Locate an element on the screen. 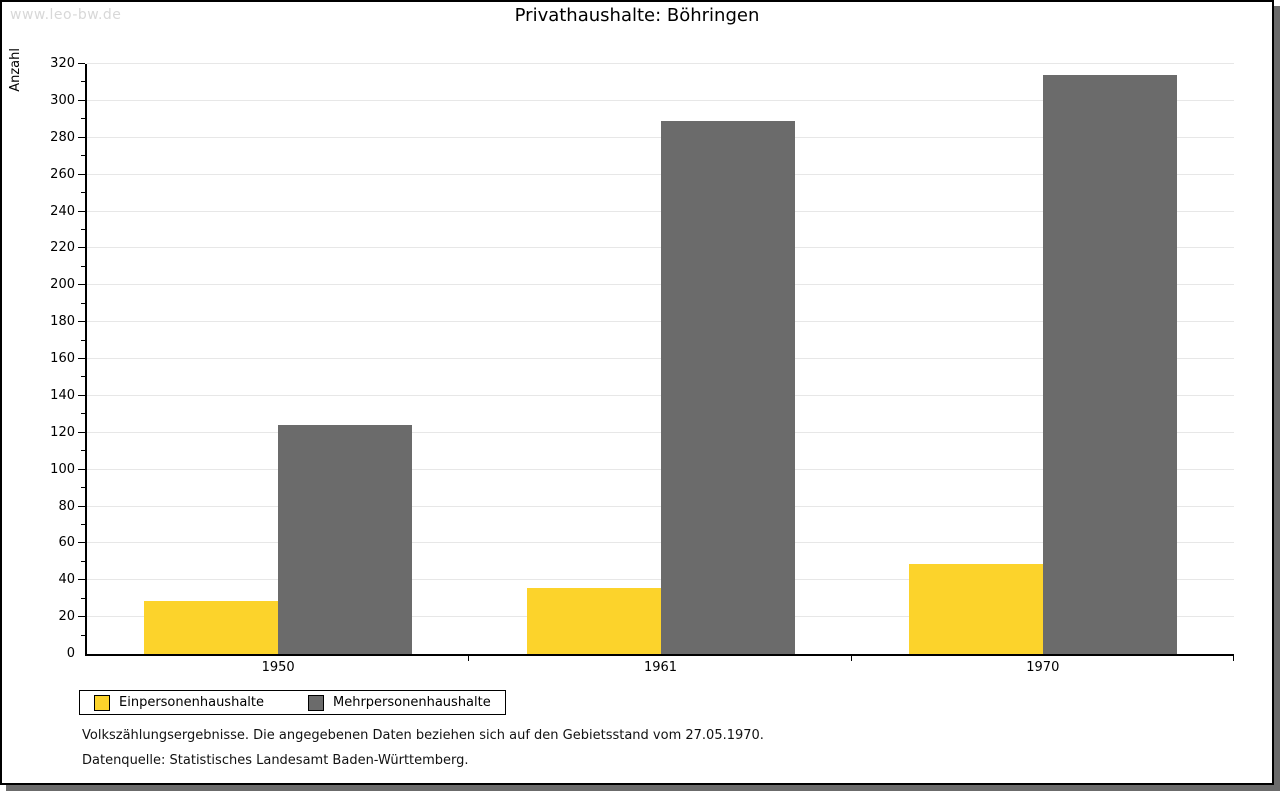 This screenshot has width=1280, height=791. legend-item-einpersonenhaushalte: Einpersonenhaushalte is located at coordinates (179, 702).